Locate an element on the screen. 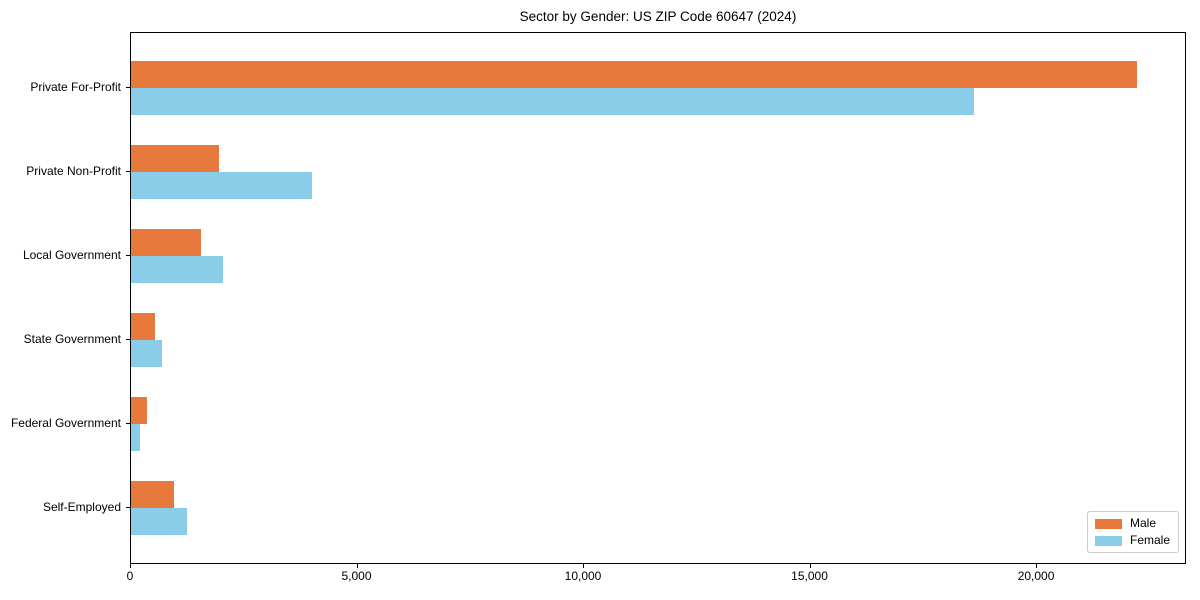 The height and width of the screenshot is (600, 1200). y-label-self-employed: Self-Employed is located at coordinates (81, 507).